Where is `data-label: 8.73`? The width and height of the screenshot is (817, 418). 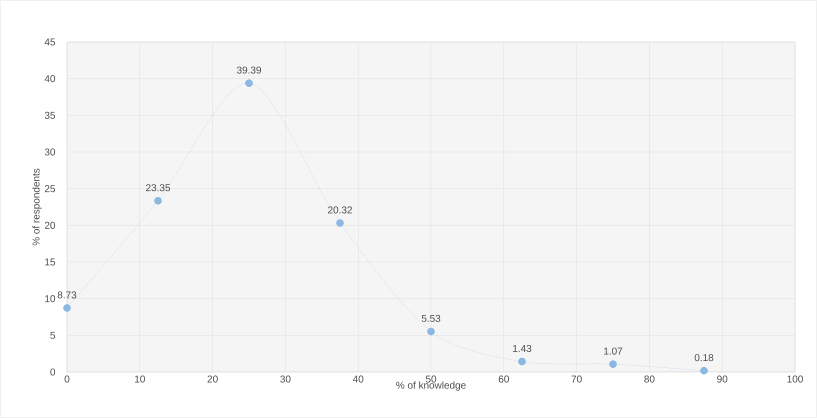
data-label: 8.73 is located at coordinates (67, 294).